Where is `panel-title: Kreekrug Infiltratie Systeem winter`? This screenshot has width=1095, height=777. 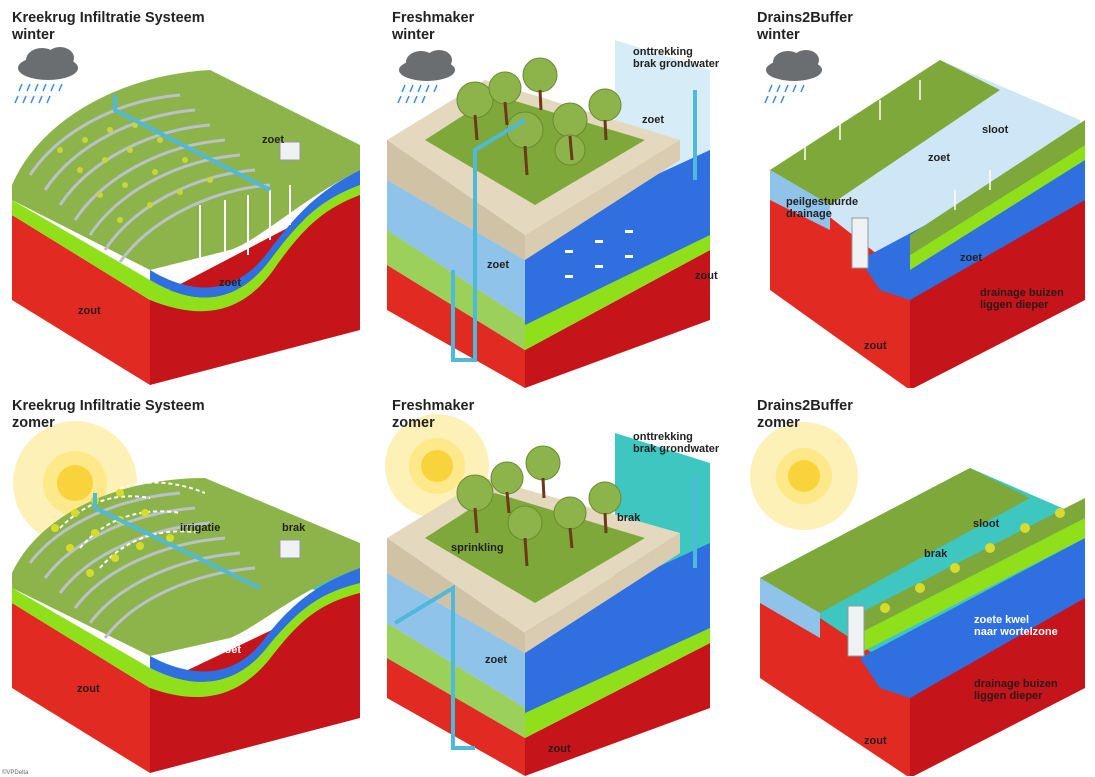 panel-title: Kreekrug Infiltratie Systeem winter is located at coordinates (108, 26).